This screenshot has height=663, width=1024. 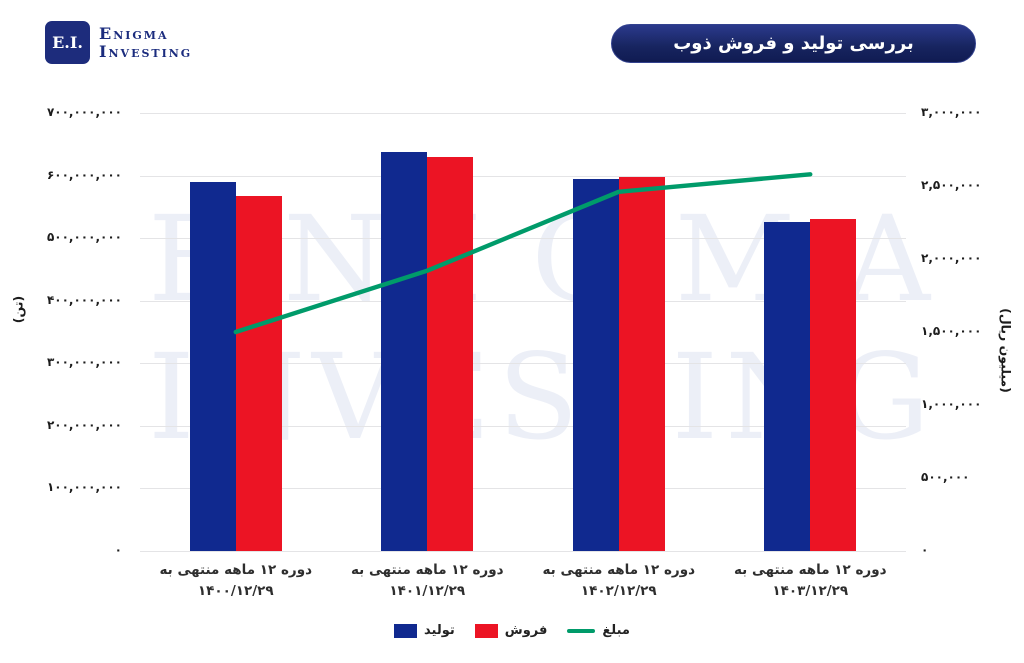 What do you see at coordinates (84, 299) in the screenshot?
I see `left-axis-tick-label: ۴۰۰,۰۰۰,۰۰۰` at bounding box center [84, 299].